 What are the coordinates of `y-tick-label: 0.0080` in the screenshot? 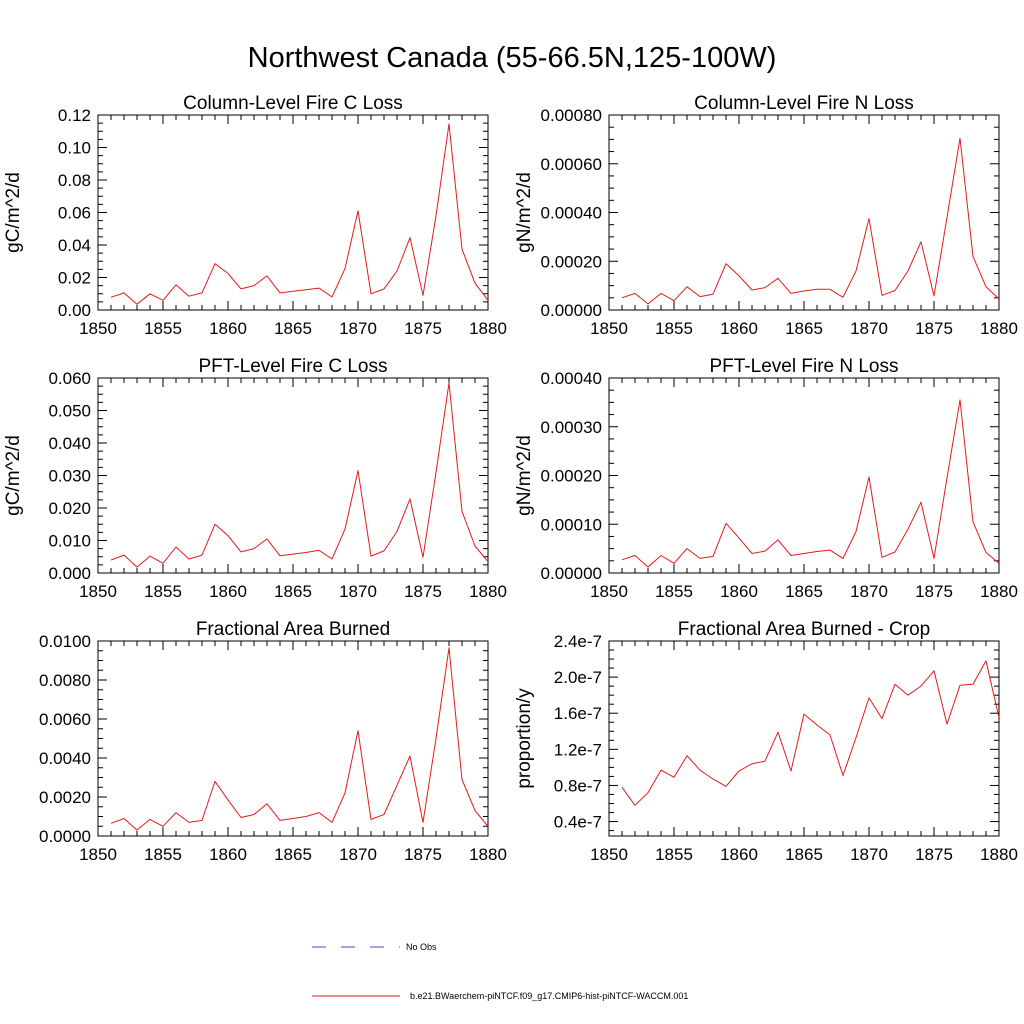 It's located at (65, 680).